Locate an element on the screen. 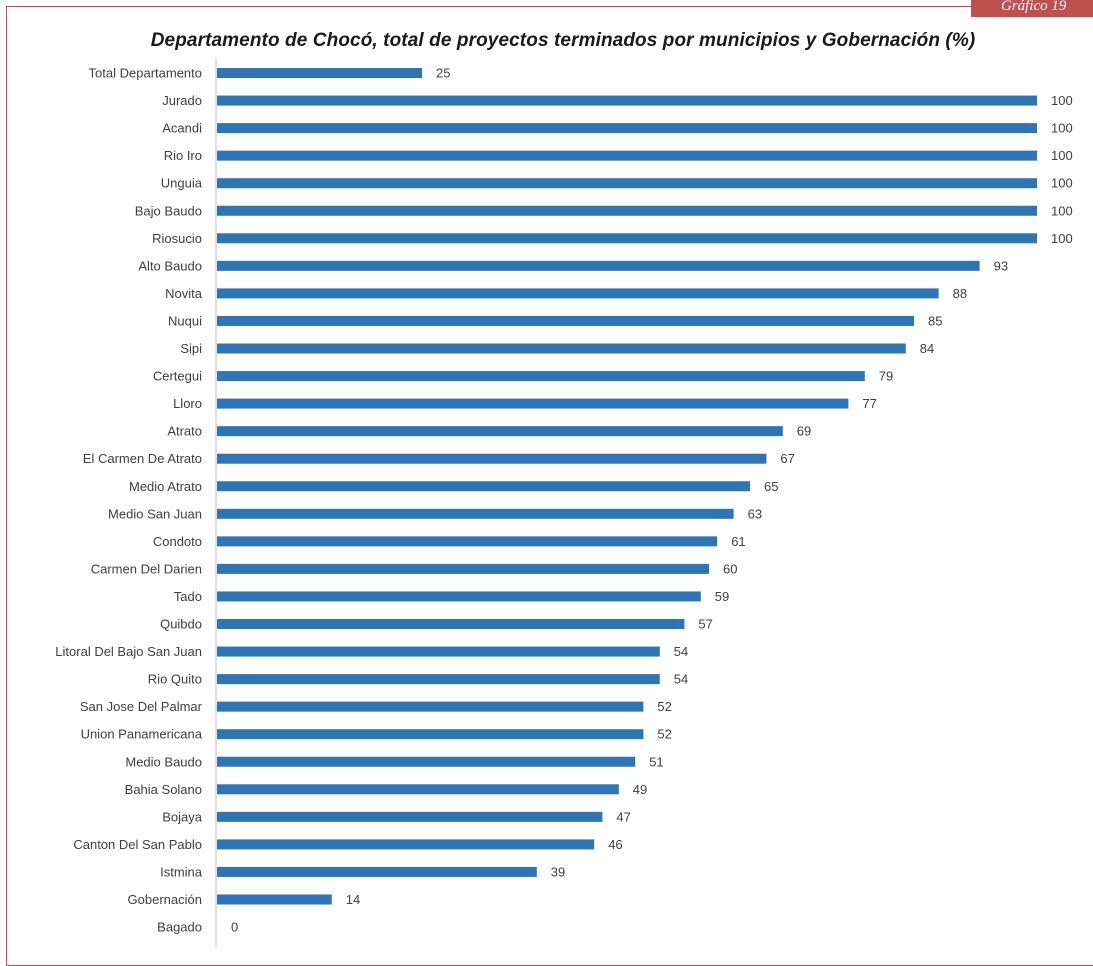 This screenshot has width=1093, height=966. data-label: 14 is located at coordinates (353, 899).